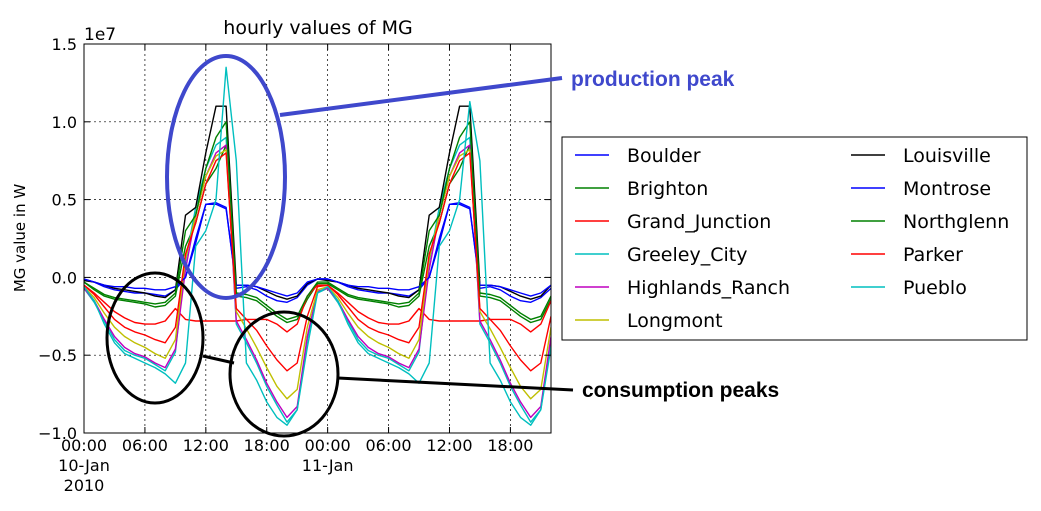 The width and height of the screenshot is (1041, 511). Describe the element at coordinates (421, 96) in the screenshot. I see `production-peak-pointer` at that location.